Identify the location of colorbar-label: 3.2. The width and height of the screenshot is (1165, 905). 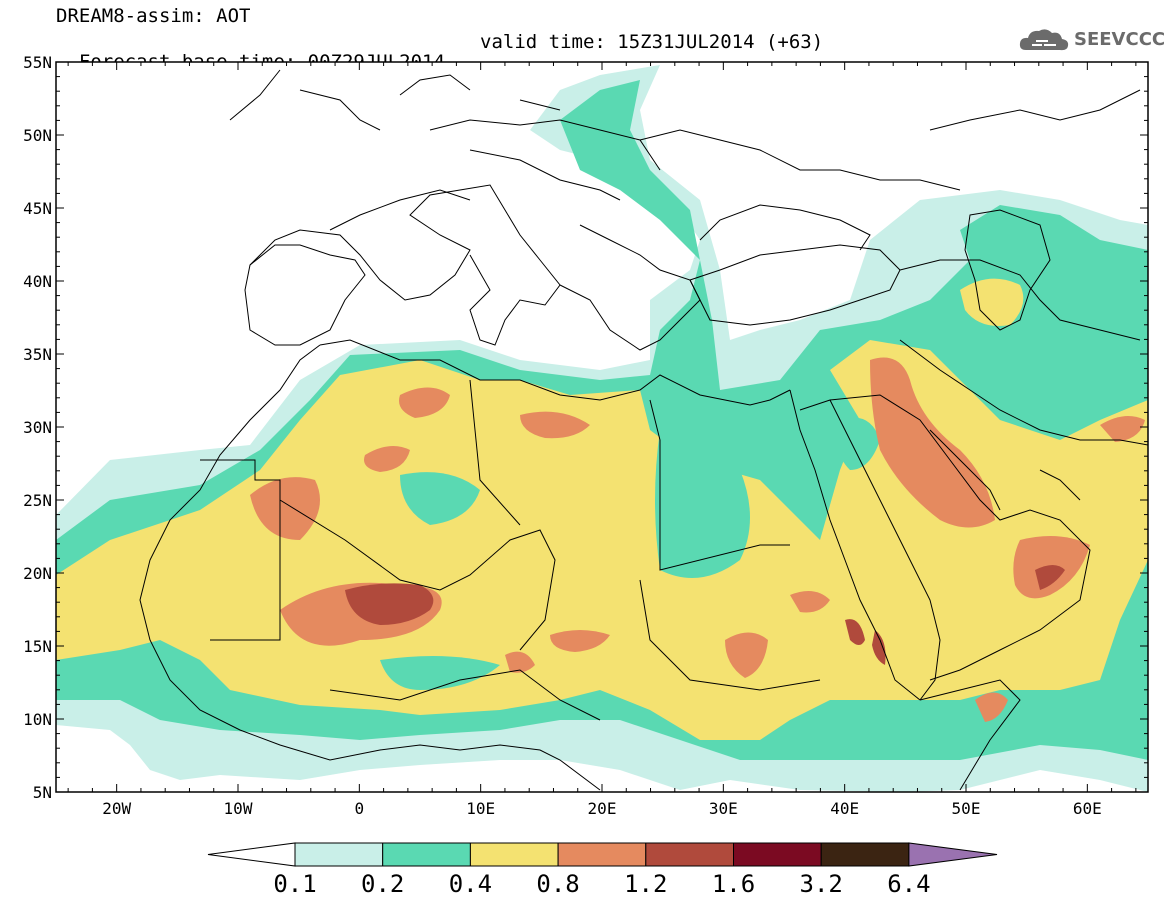
(821, 884).